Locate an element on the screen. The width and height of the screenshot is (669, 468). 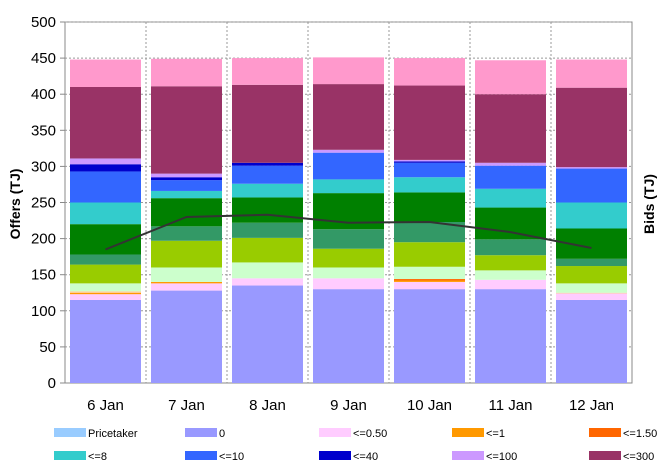
y-tick-label: 450 is located at coordinates (43, 58).